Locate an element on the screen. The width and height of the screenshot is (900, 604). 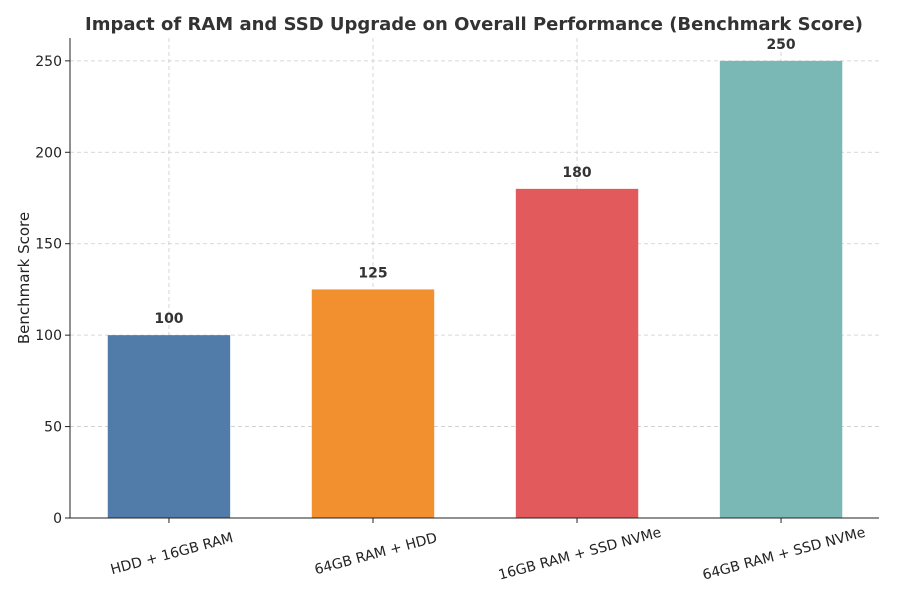
data-label: 180 is located at coordinates (576, 173).